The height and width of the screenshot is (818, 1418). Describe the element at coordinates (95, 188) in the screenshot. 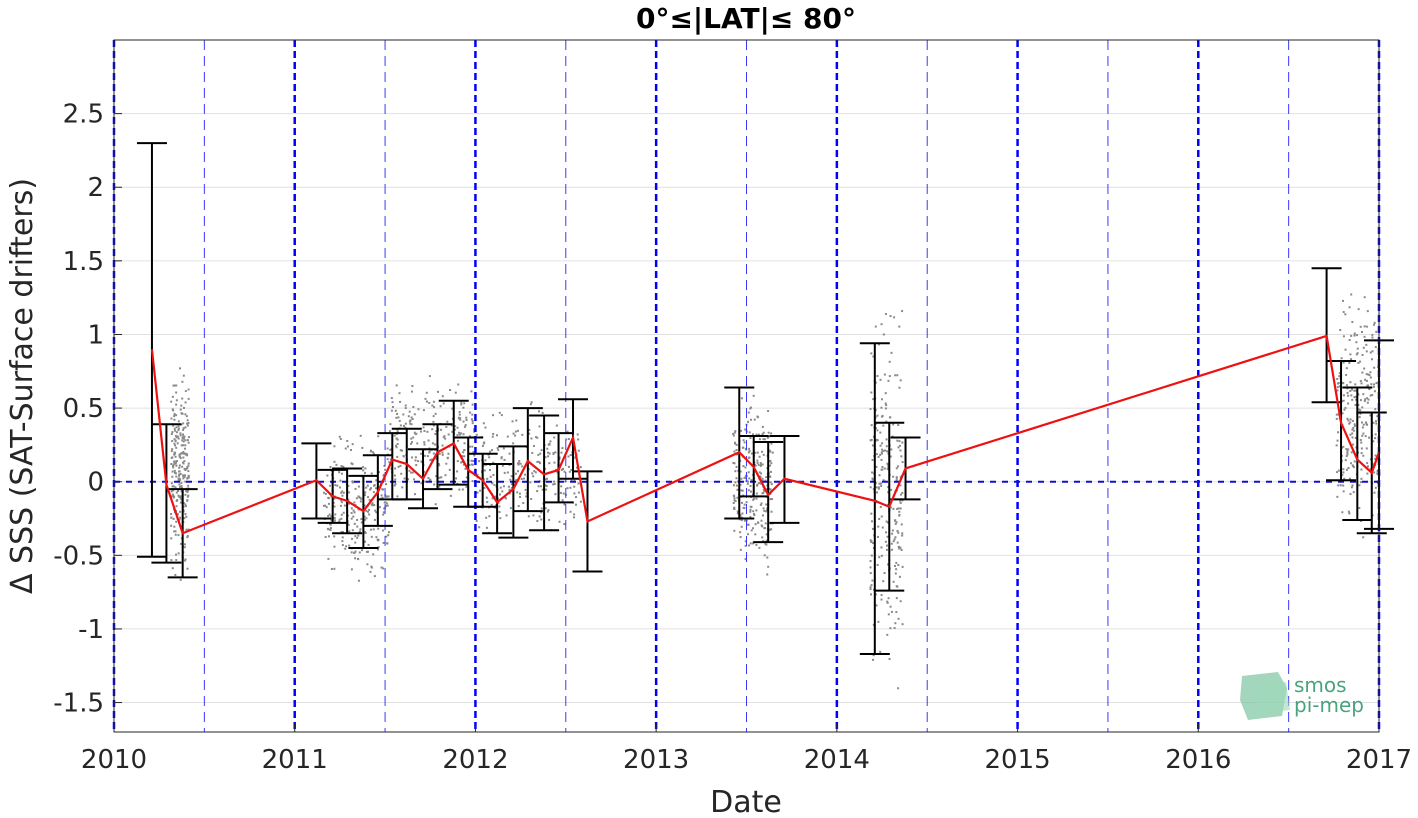

I see `y-tick-label: 2` at that location.